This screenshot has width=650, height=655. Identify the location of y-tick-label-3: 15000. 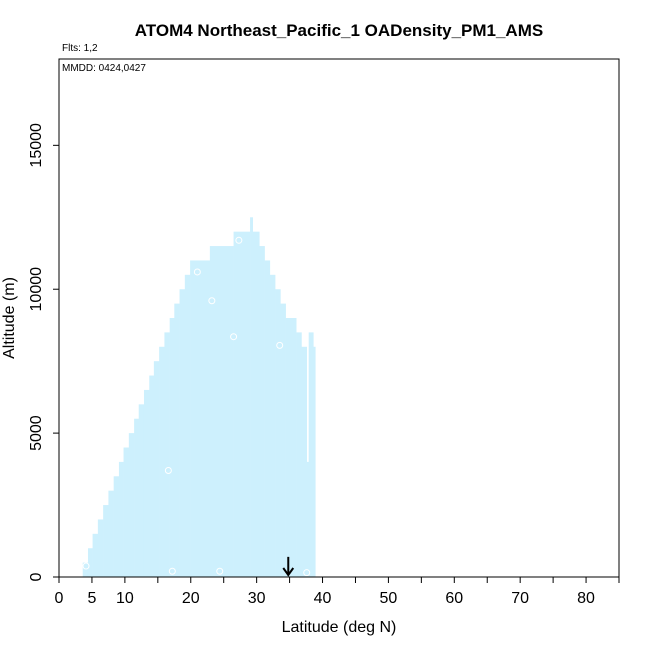
(36, 145).